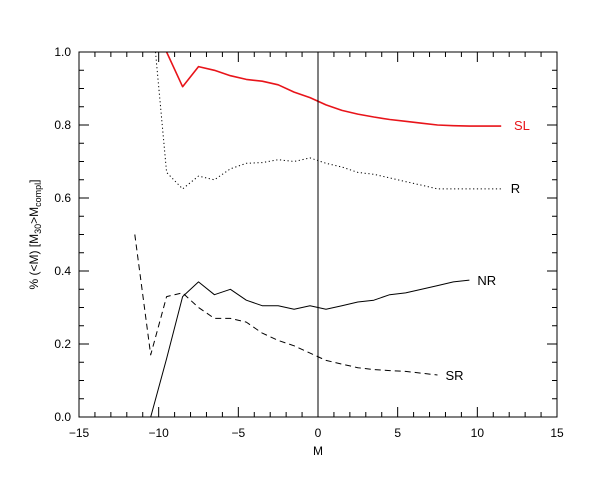 The height and width of the screenshot is (480, 600). What do you see at coordinates (34, 215) in the screenshot?
I see `y-axis-label-part: >M` at bounding box center [34, 215].